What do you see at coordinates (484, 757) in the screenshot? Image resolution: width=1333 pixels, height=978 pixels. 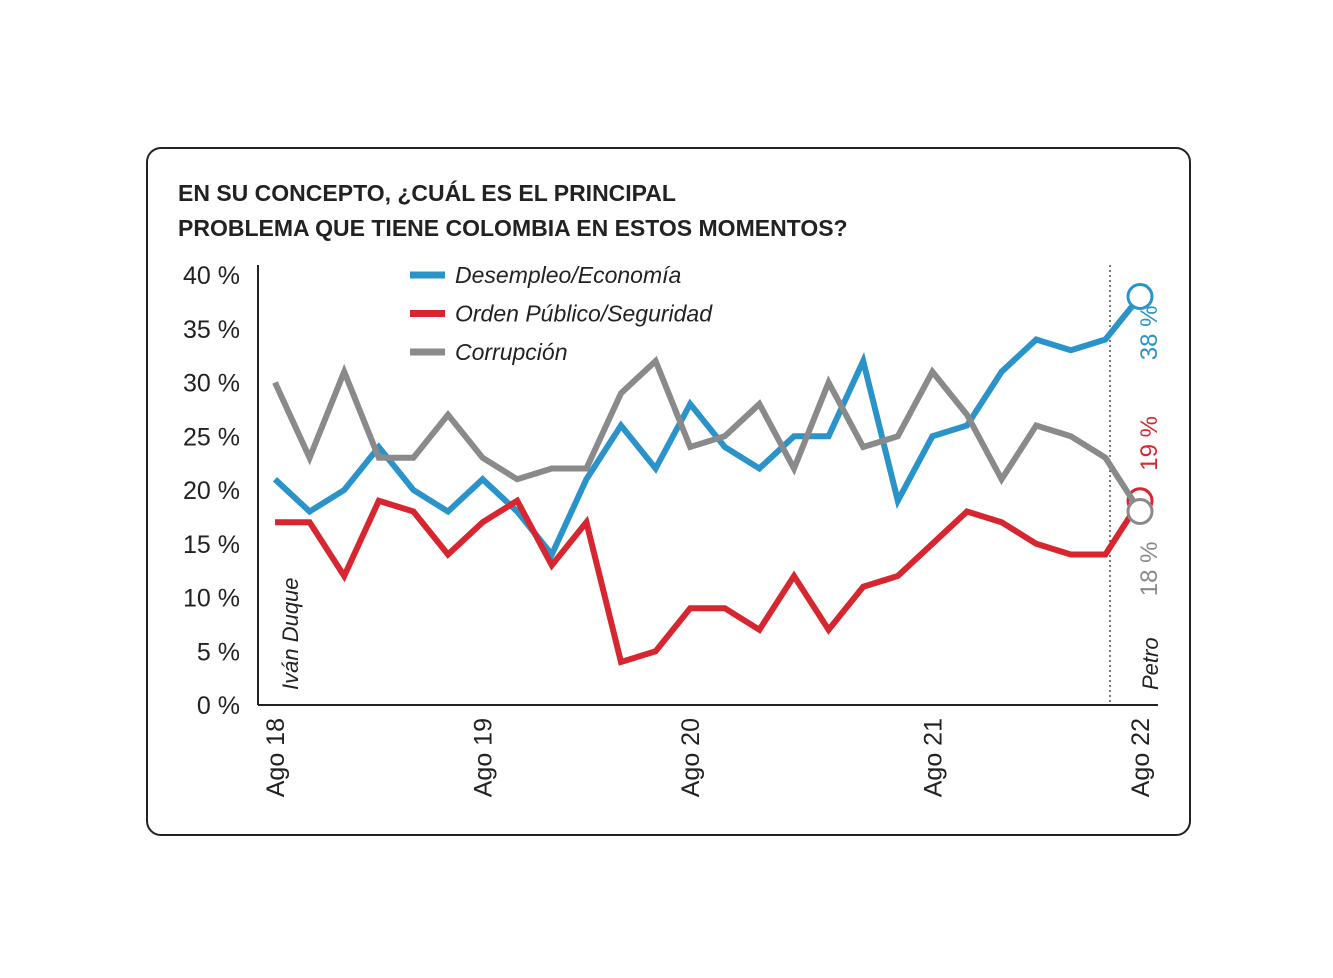 I see `x-tick-label: Ago 19` at bounding box center [484, 757].